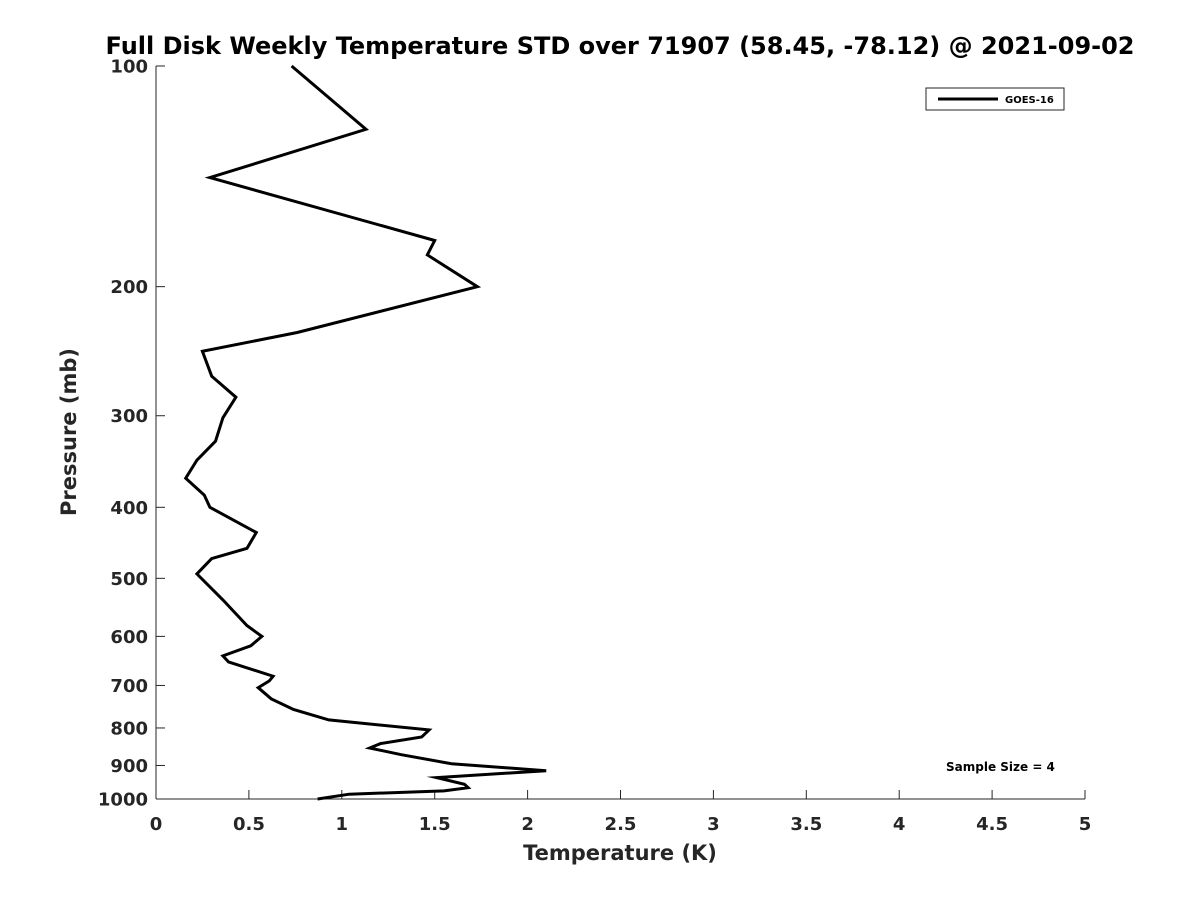  I want to click on x-tick-label: 3, so click(713, 824).